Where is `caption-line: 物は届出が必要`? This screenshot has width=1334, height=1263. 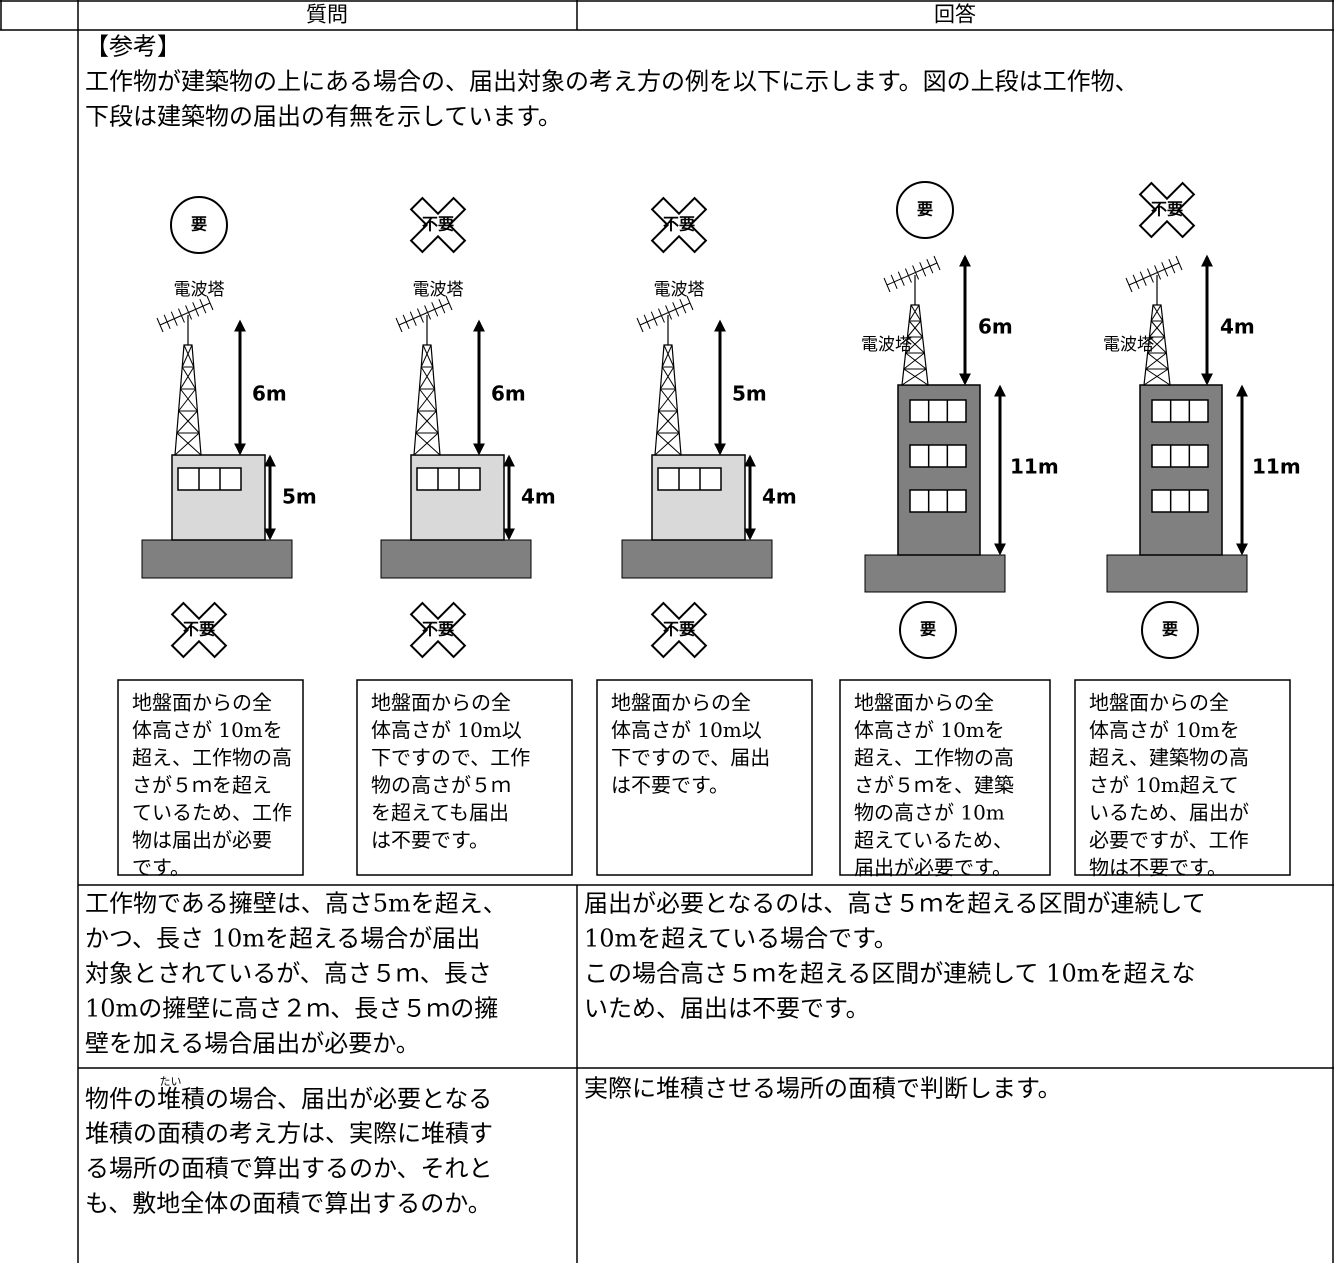 caption-line: 物は届出が必要 is located at coordinates (202, 840).